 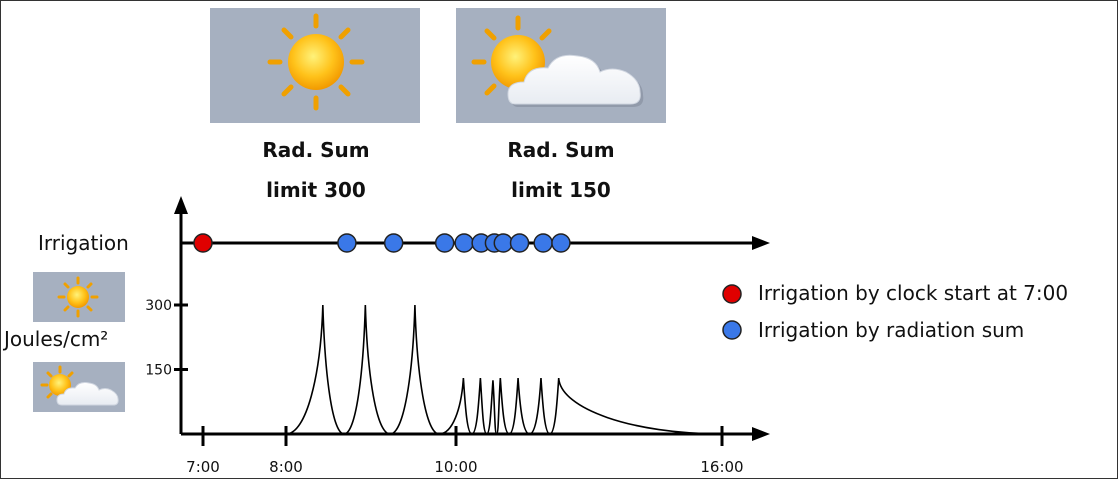 I want to click on radiation-curve-line, so click(x=504, y=369).